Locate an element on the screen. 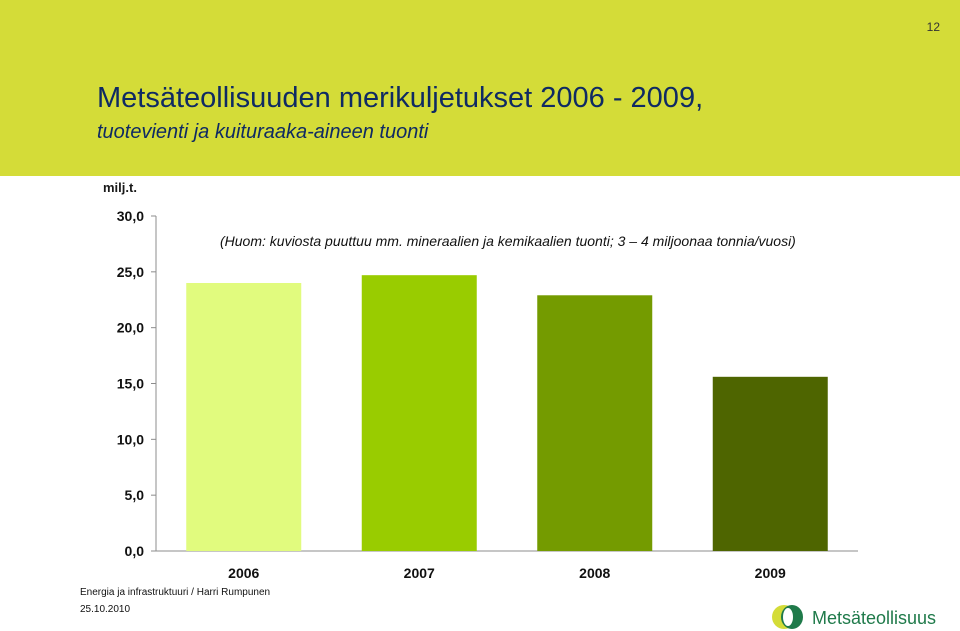  leaf-logo-icon is located at coordinates (787, 617).